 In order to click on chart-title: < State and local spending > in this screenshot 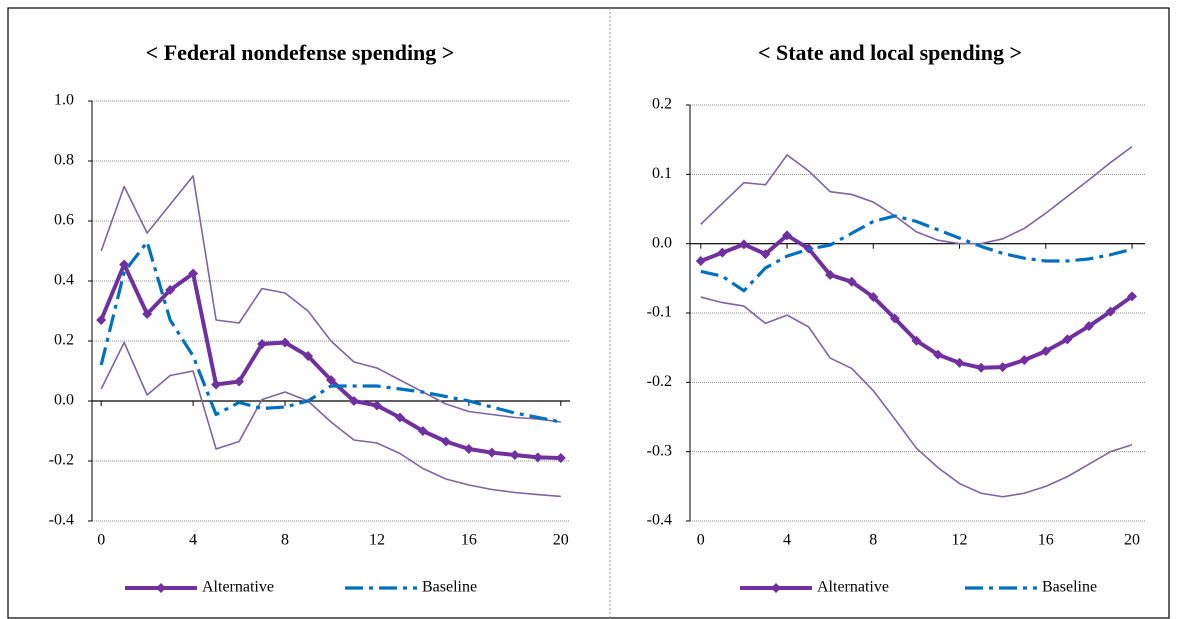, I will do `click(890, 52)`.